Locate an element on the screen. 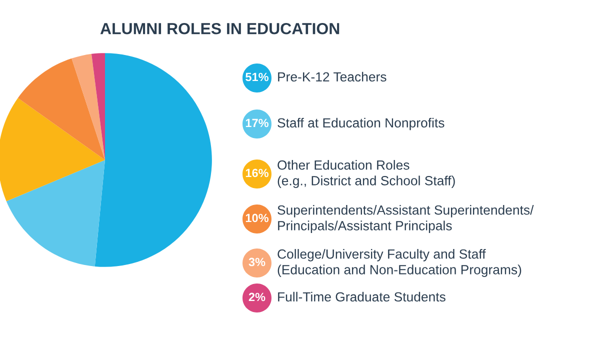 This screenshot has width=600, height=337. legend-label: Superintendents/Assistant Superintendents/ Principals/Assistant Principals is located at coordinates (406, 219).